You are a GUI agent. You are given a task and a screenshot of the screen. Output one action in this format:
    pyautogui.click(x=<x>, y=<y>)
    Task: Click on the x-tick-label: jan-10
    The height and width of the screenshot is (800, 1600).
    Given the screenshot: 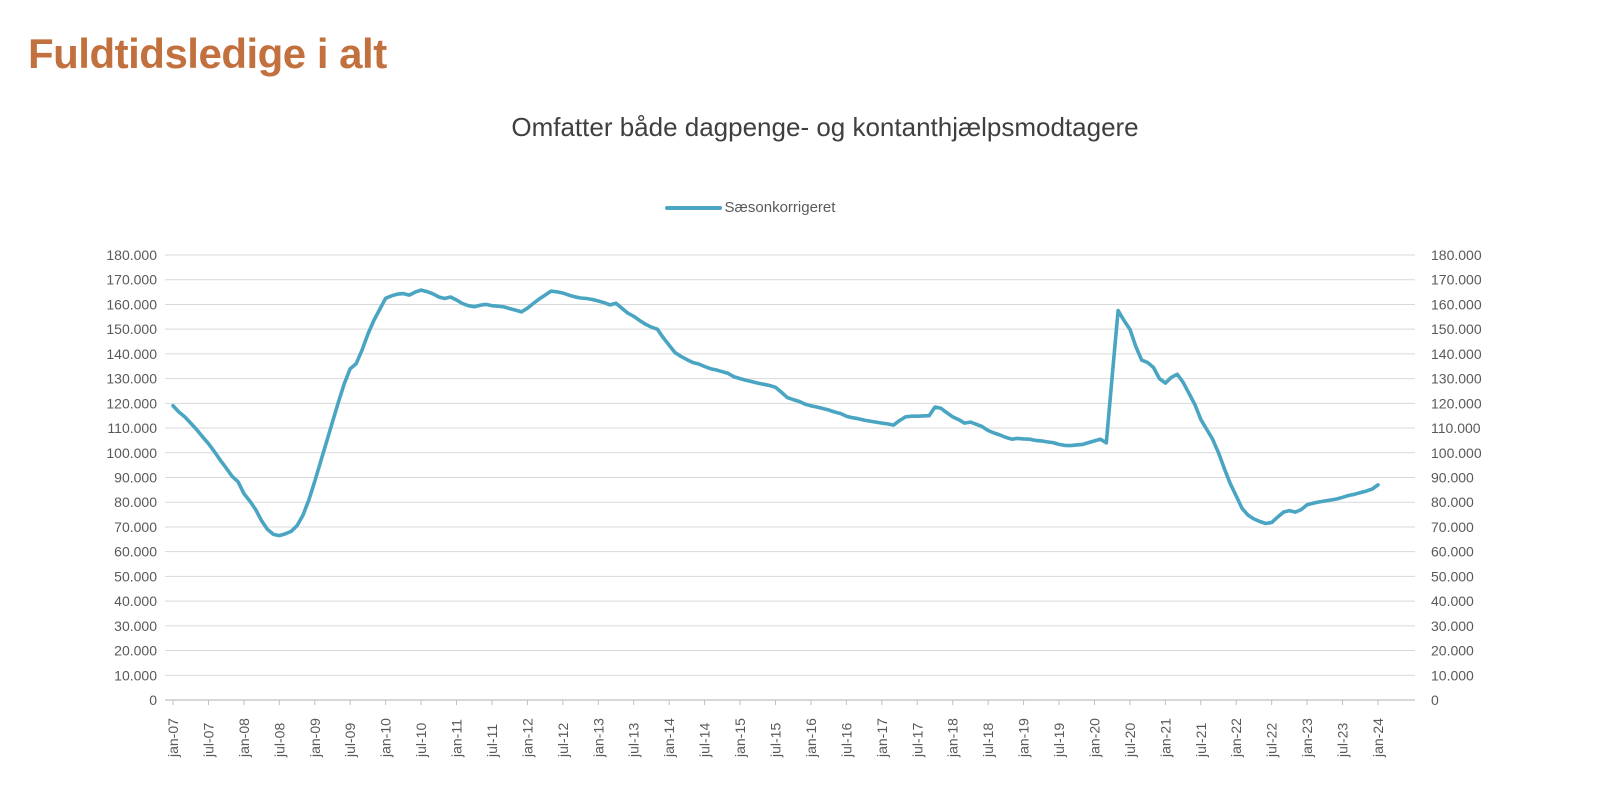 What is the action you would take?
    pyautogui.click(x=386, y=738)
    